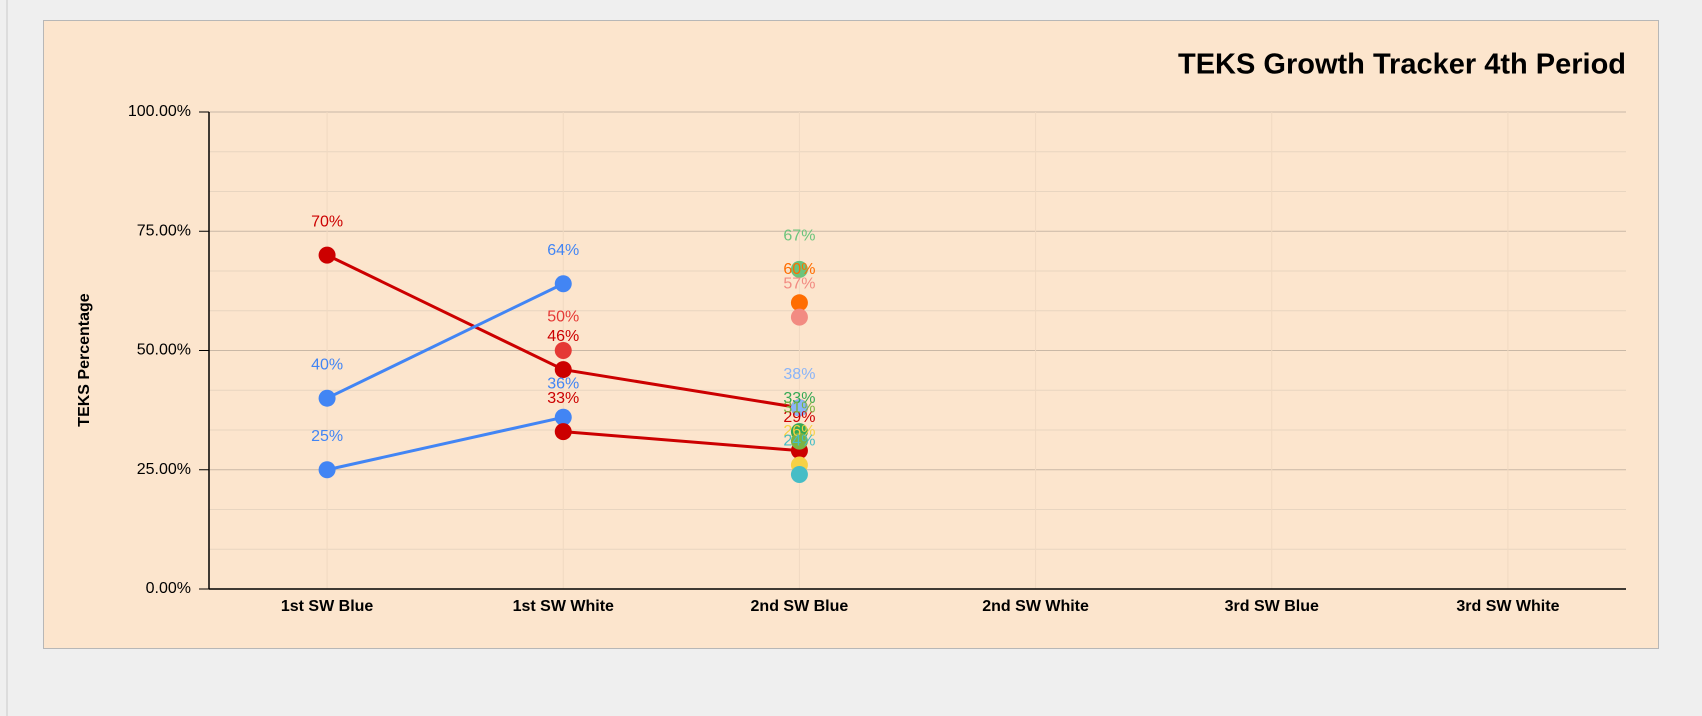 This screenshot has width=1702, height=716. What do you see at coordinates (164, 230) in the screenshot?
I see `y-tick-label: 75.00%` at bounding box center [164, 230].